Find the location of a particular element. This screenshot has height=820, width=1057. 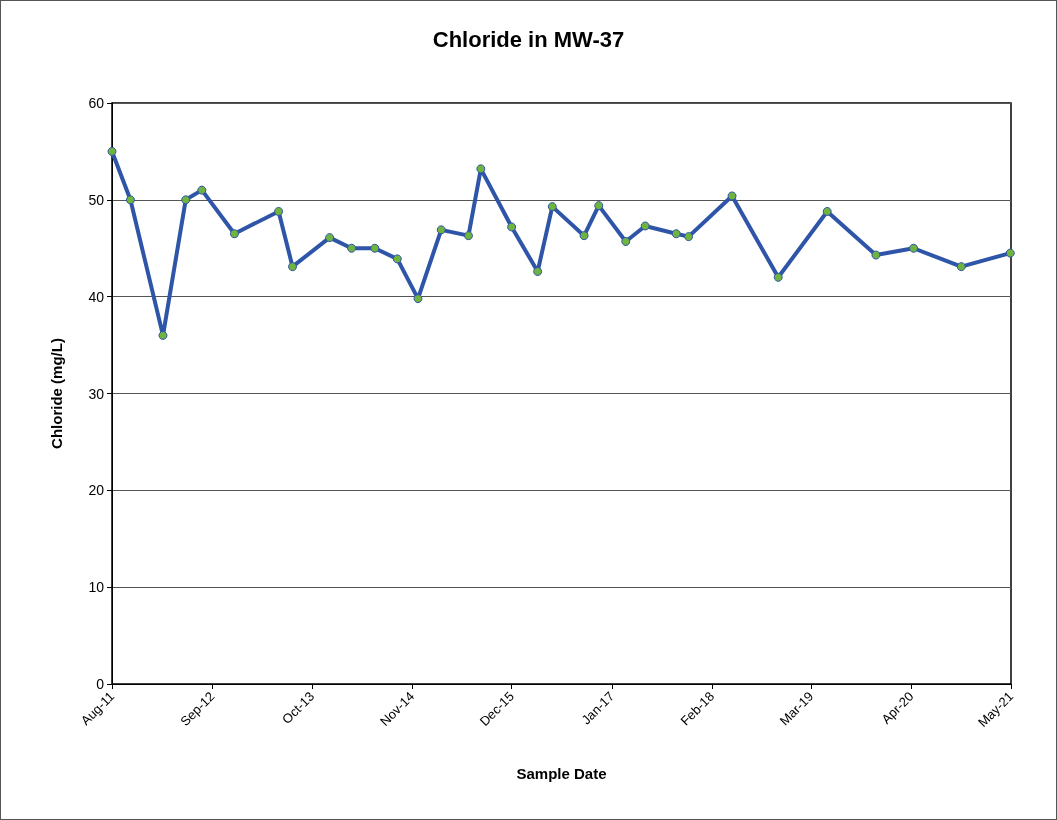

x-axis-title: Sample Date is located at coordinates (561, 773).